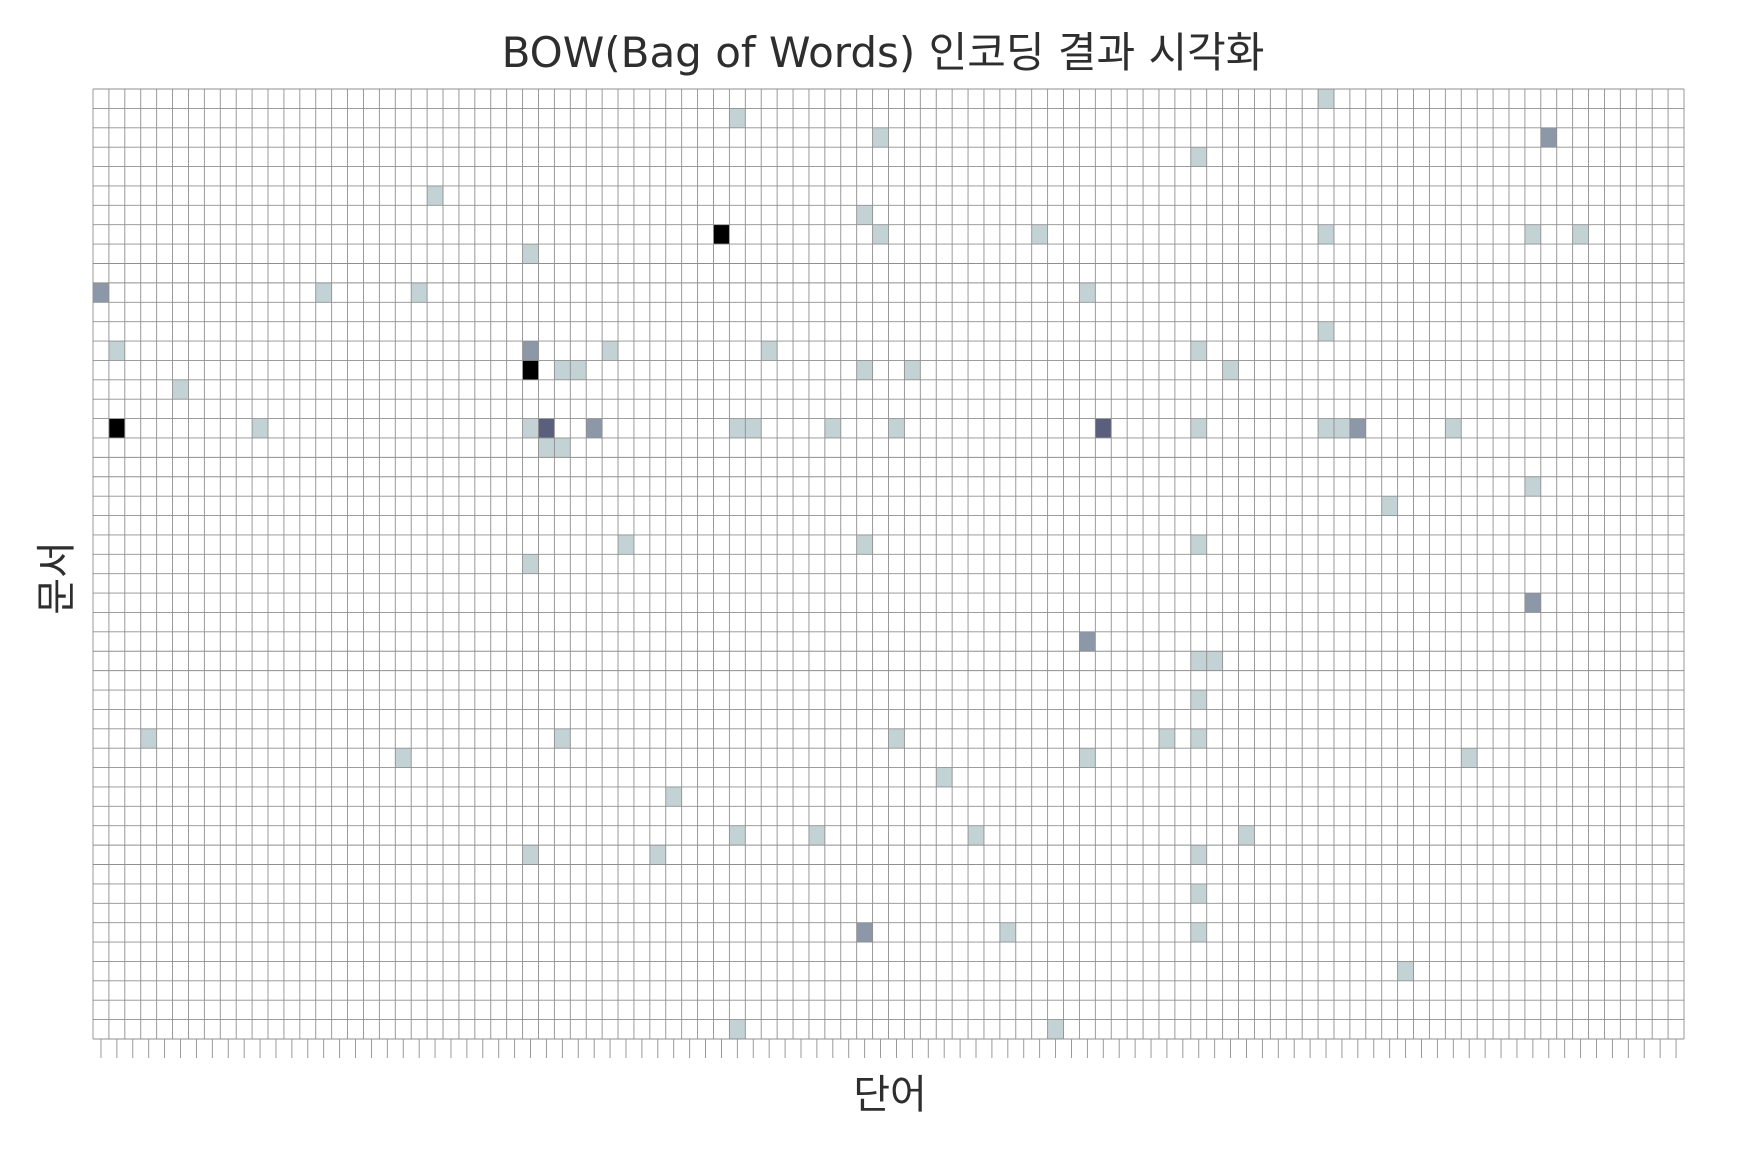  Describe the element at coordinates (883, 52) in the screenshot. I see `chart-title: BOW(Bag of Words) 인코딩 결과 시각화` at that location.